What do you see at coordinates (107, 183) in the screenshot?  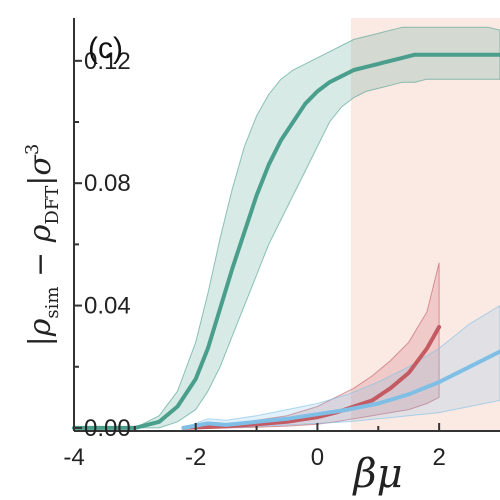 I see `y-tick-label: 0.08` at bounding box center [107, 183].